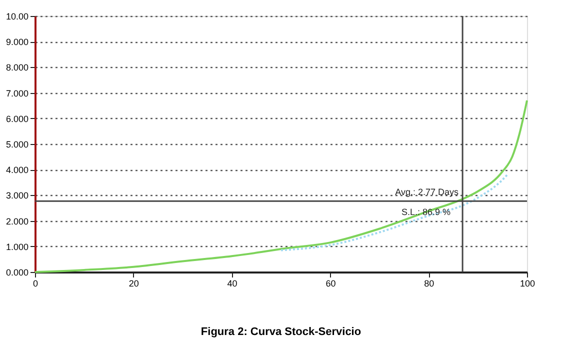 The width and height of the screenshot is (570, 363). What do you see at coordinates (17, 221) in the screenshot?
I see `y-tick-label: 2.000` at bounding box center [17, 221].